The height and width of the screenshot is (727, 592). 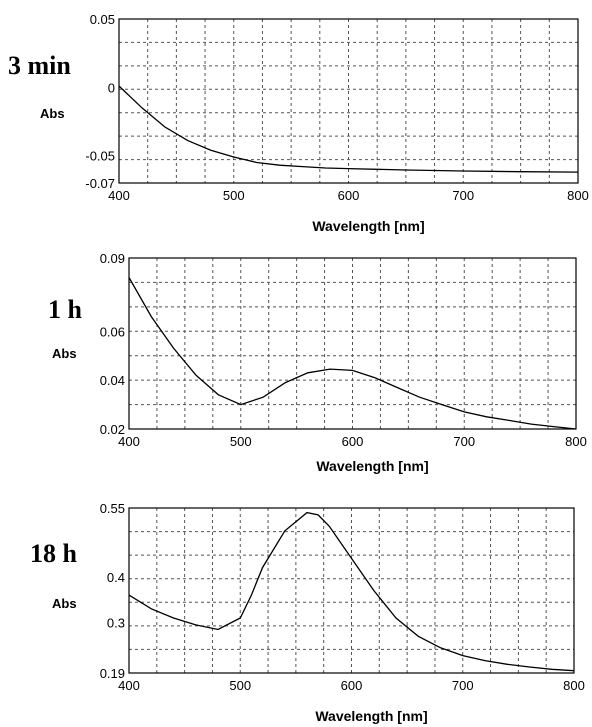 What do you see at coordinates (100, 156) in the screenshot?
I see `y-tick-label: -0.05` at bounding box center [100, 156].